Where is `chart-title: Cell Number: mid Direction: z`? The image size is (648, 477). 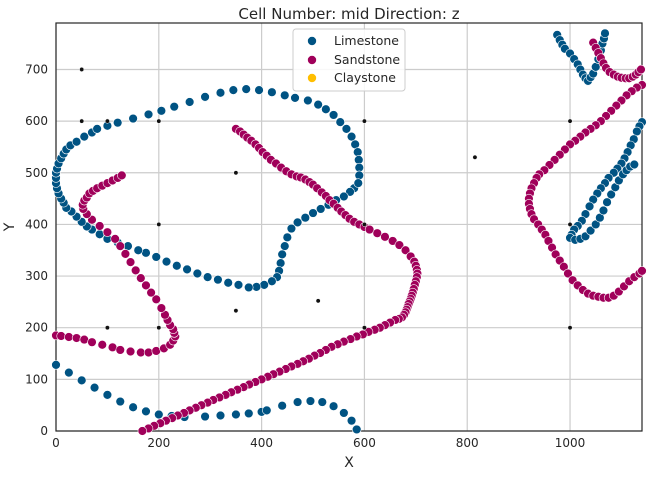 chart-title: Cell Number: mid Direction: z is located at coordinates (348, 14).